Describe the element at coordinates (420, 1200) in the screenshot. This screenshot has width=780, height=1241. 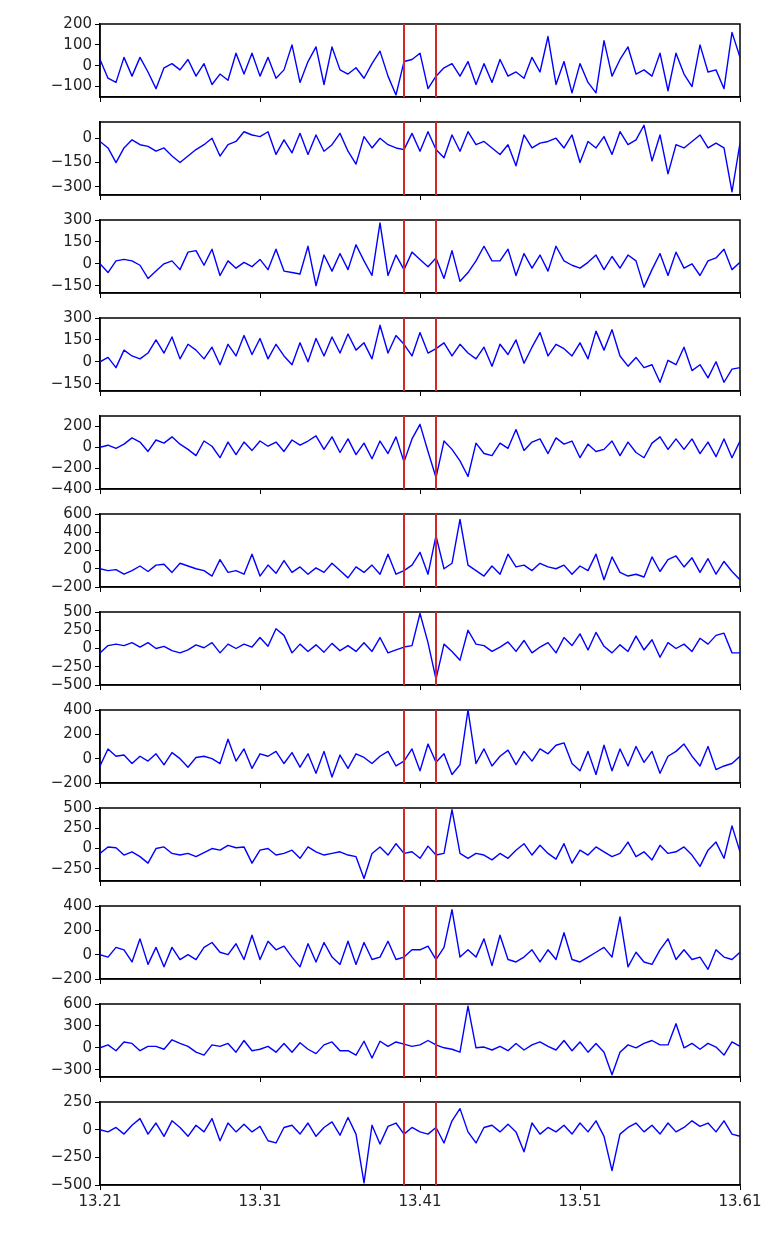
I see `x-tick-label: 13.41` at that location.